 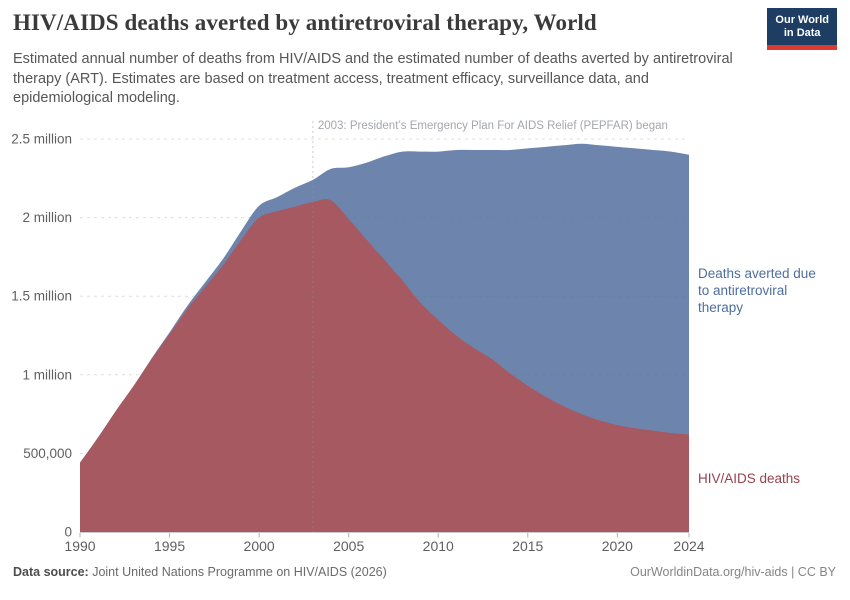 I want to click on owid-logo: Our World in Data, so click(x=802, y=29).